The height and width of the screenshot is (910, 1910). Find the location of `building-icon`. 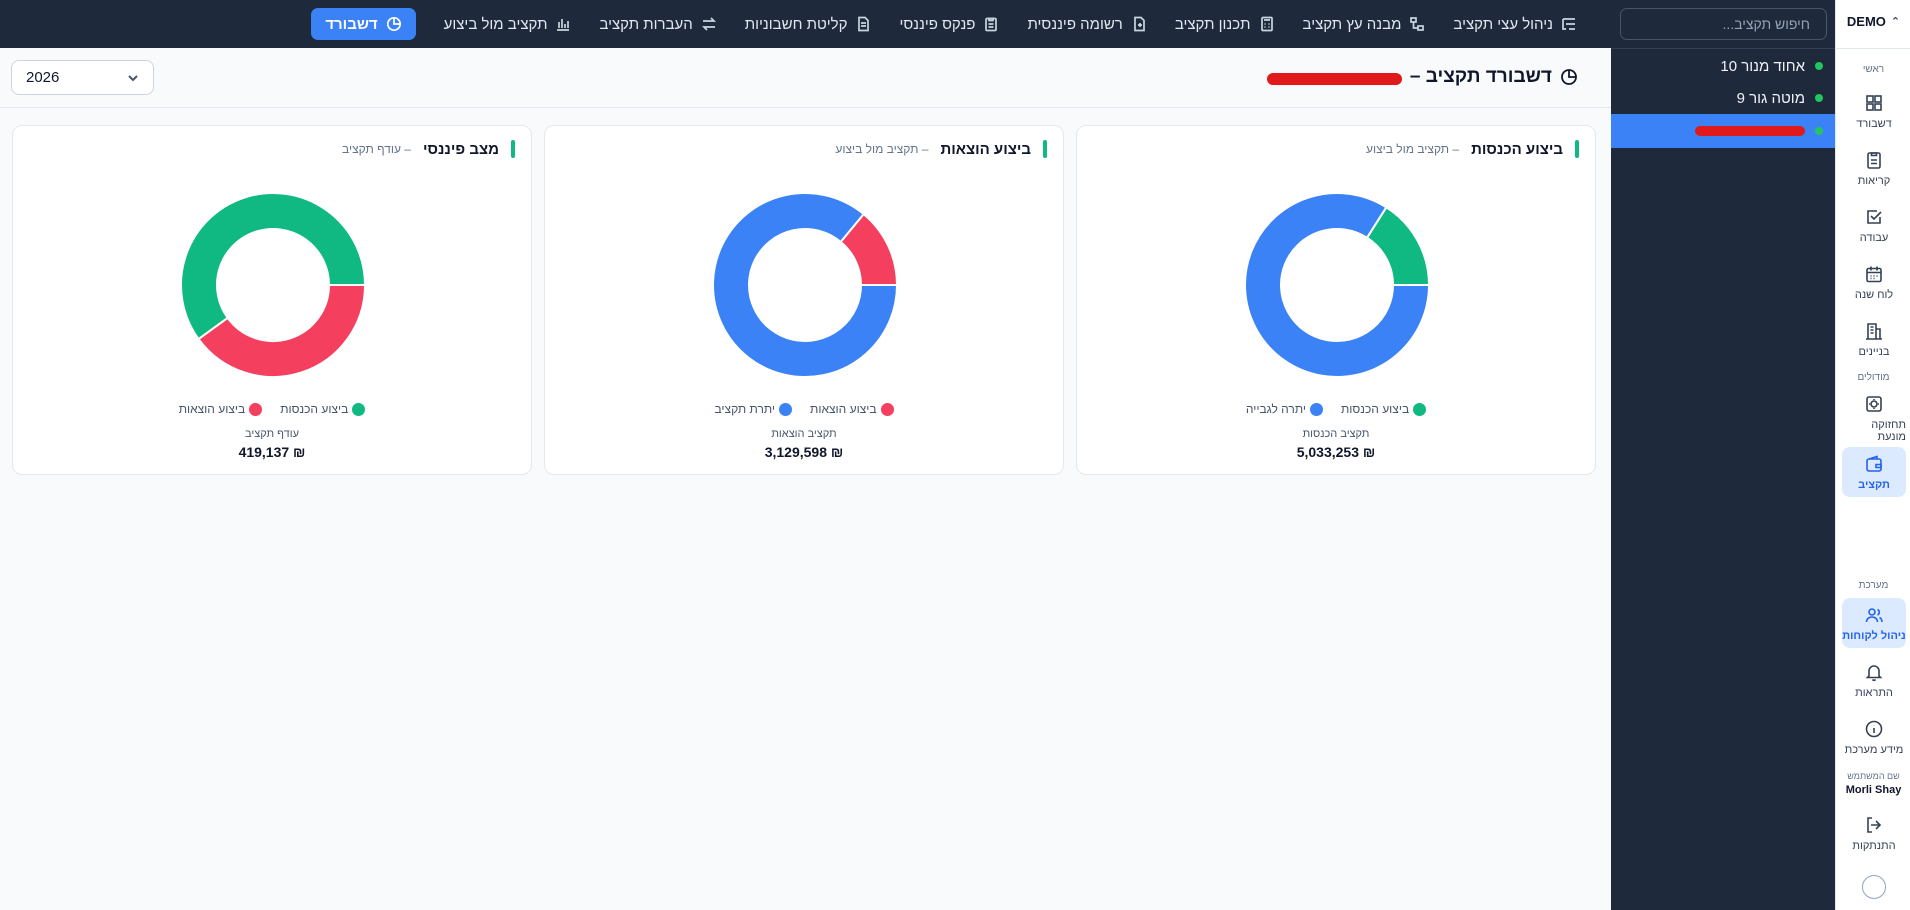

building-icon is located at coordinates (1874, 331).